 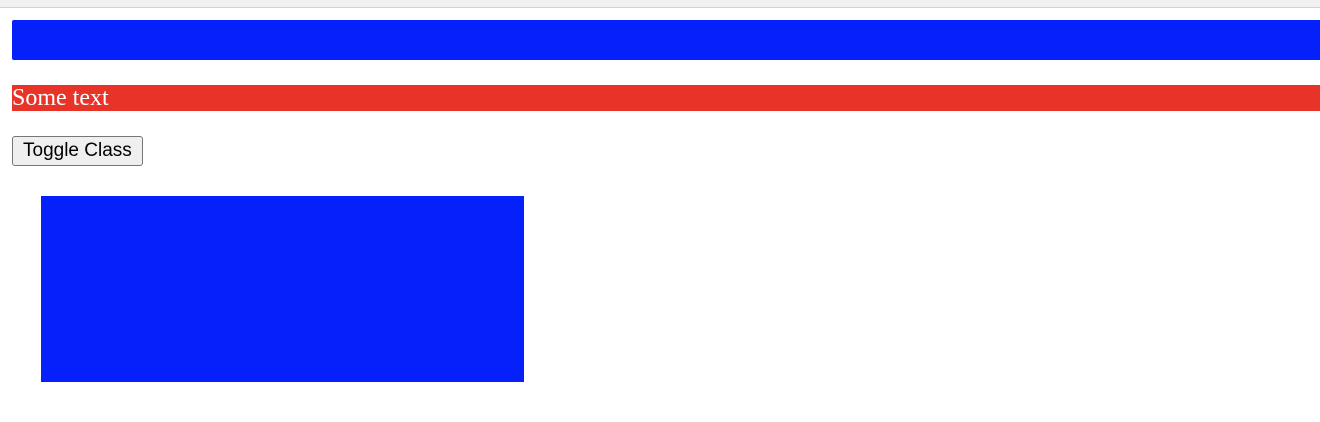 What do you see at coordinates (660, 4) in the screenshot?
I see `browser-top-edge` at bounding box center [660, 4].